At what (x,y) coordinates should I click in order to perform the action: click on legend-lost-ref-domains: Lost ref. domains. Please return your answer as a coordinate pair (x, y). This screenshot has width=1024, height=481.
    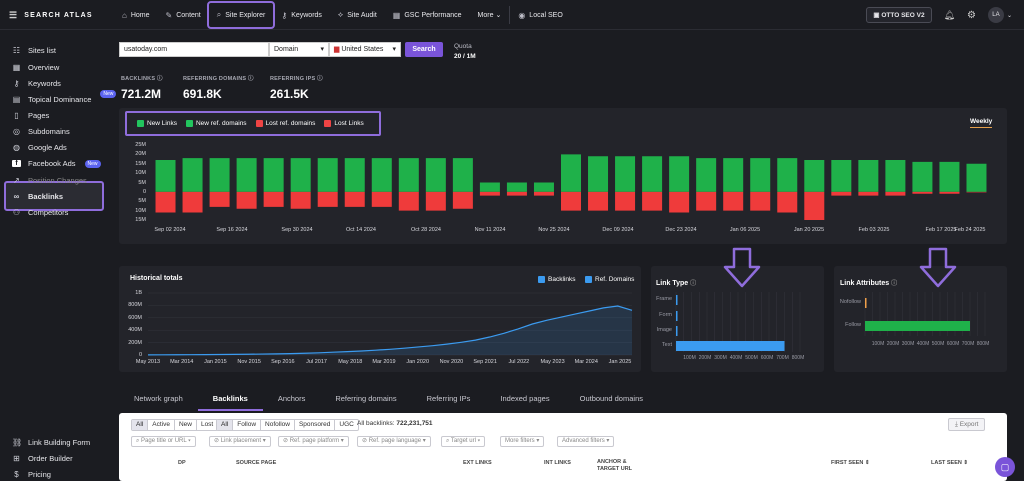
    Looking at the image, I should click on (285, 123).